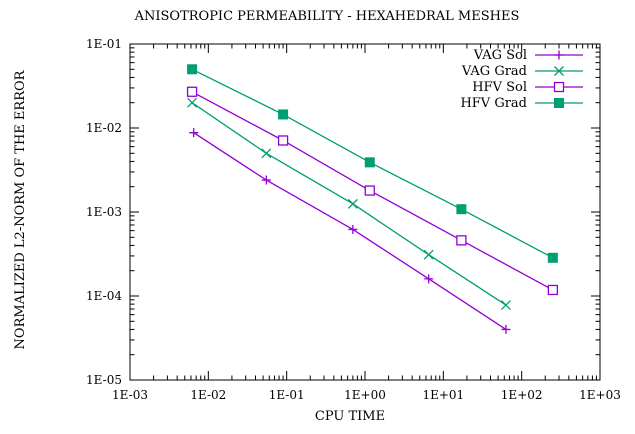  Describe the element at coordinates (494, 71) in the screenshot. I see `legend-label: VAG Grad` at that location.